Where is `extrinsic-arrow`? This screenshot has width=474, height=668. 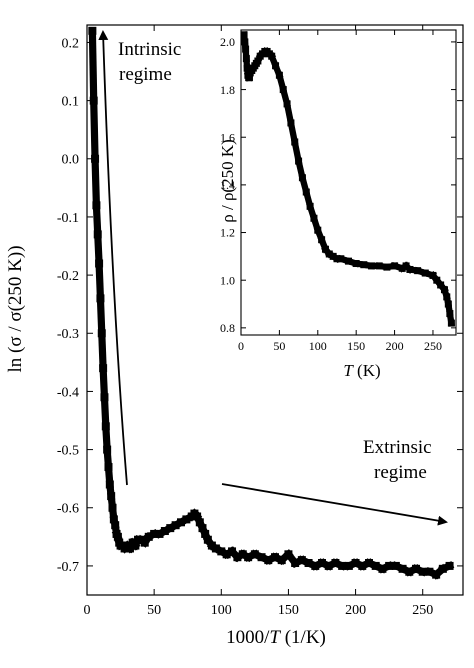 extrinsic-arrow is located at coordinates (334, 504).